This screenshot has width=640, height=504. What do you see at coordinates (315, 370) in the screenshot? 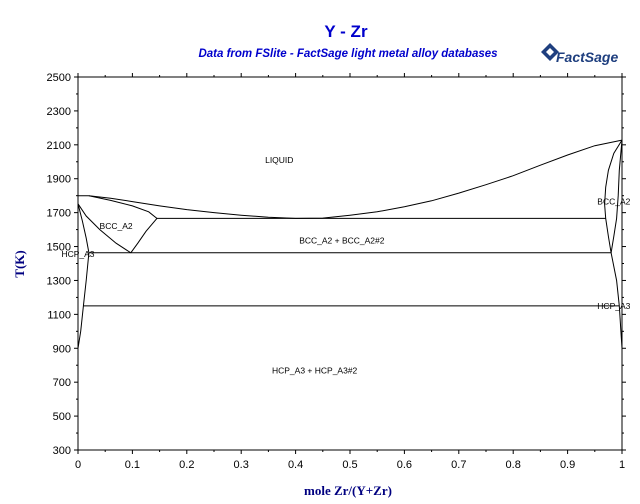
I see `region-label: HCP_A3 + HCP_A3#2` at bounding box center [315, 370].